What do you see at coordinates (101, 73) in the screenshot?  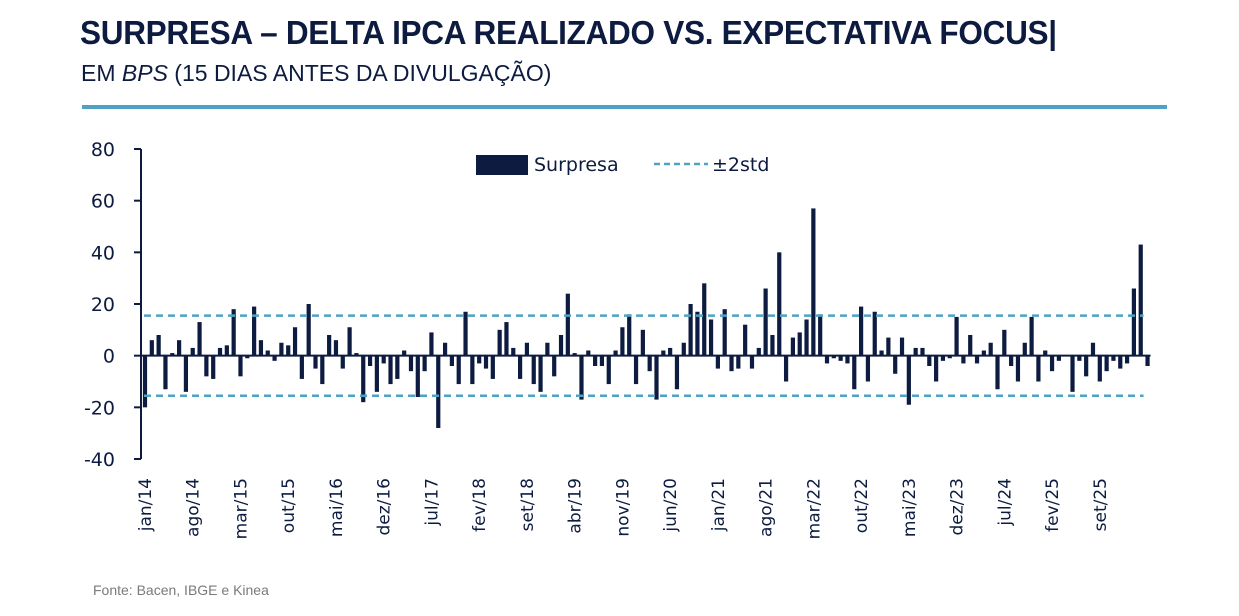 I see `subtitle-prefix: EM` at bounding box center [101, 73].